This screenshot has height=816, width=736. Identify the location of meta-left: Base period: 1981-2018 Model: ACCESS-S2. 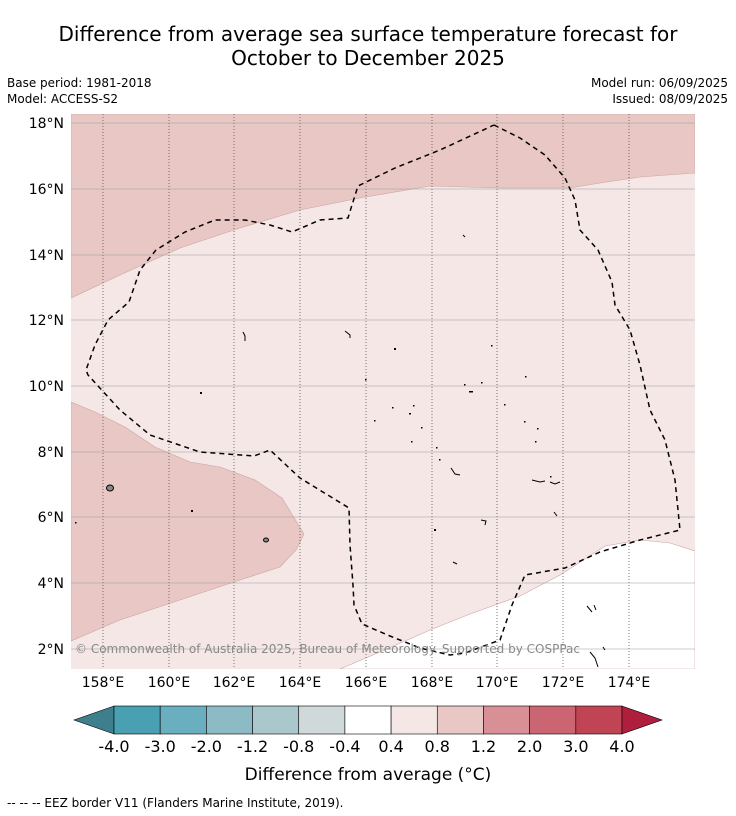
(79, 91).